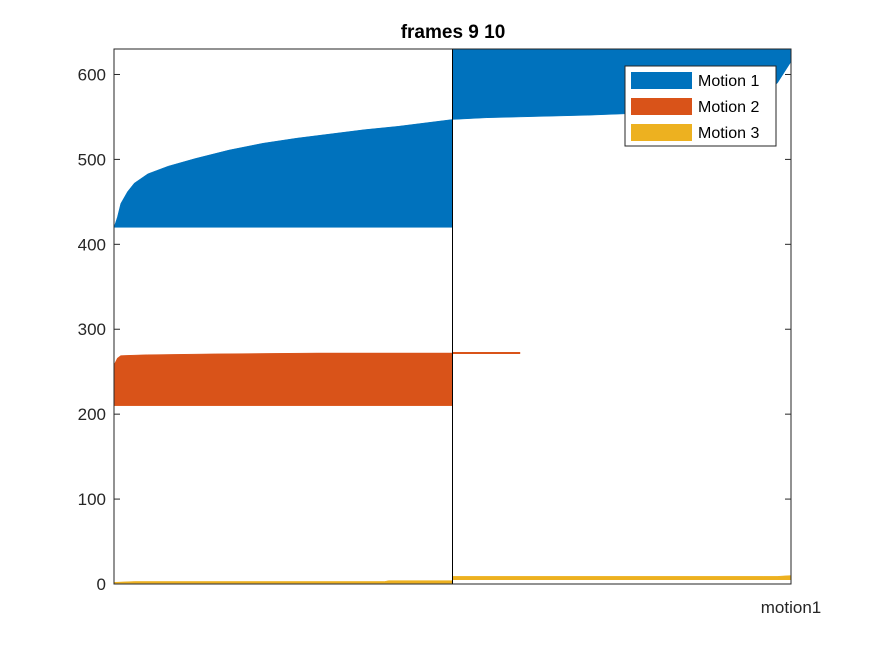  Describe the element at coordinates (92, 499) in the screenshot. I see `y-tick-label-100: 100` at that location.